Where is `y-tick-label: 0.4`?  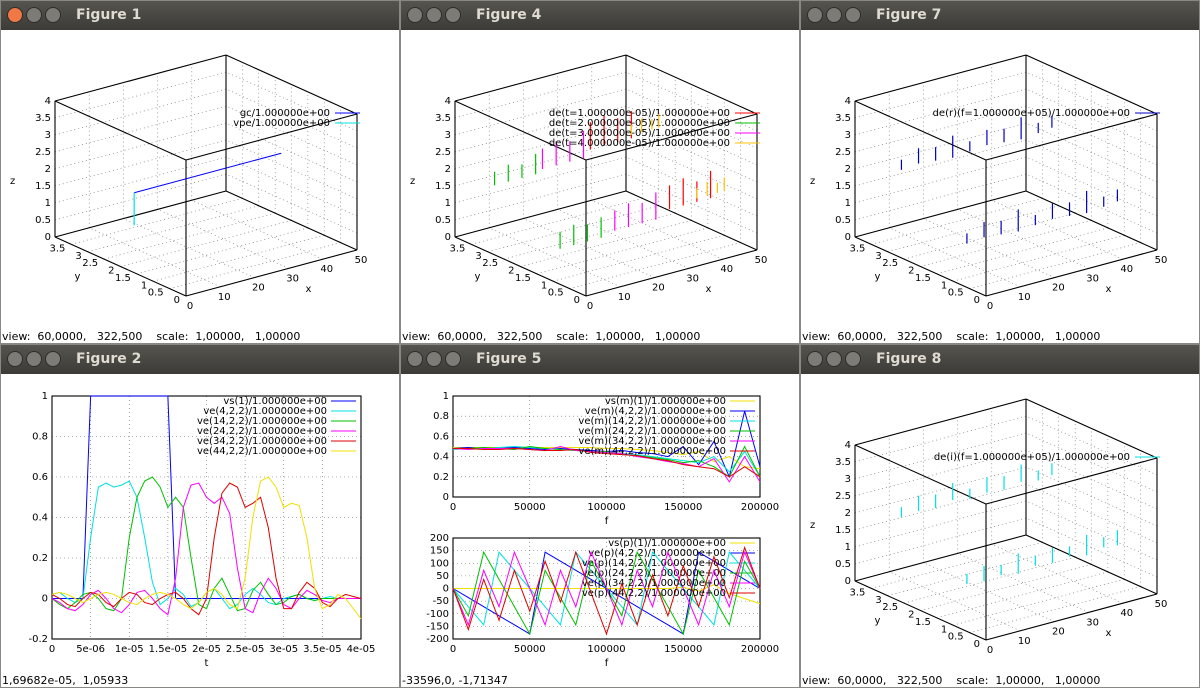 y-tick-label: 0.4 is located at coordinates (441, 457).